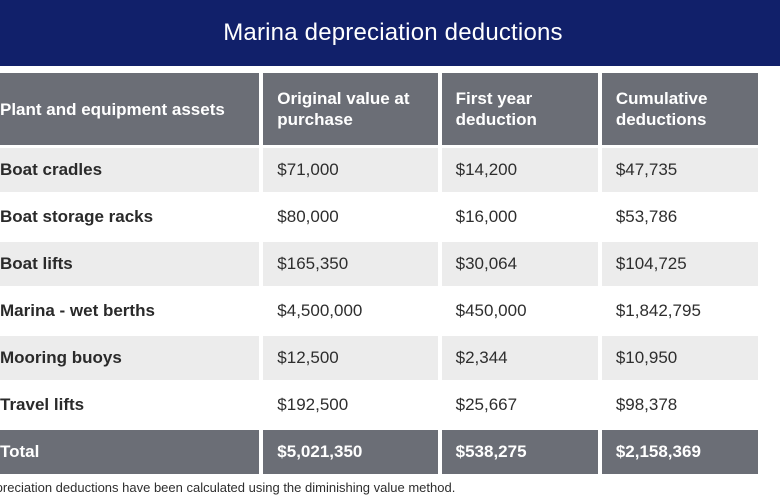 The image size is (780, 500). I want to click on original-value-cell: $4,500,000, so click(350, 311).